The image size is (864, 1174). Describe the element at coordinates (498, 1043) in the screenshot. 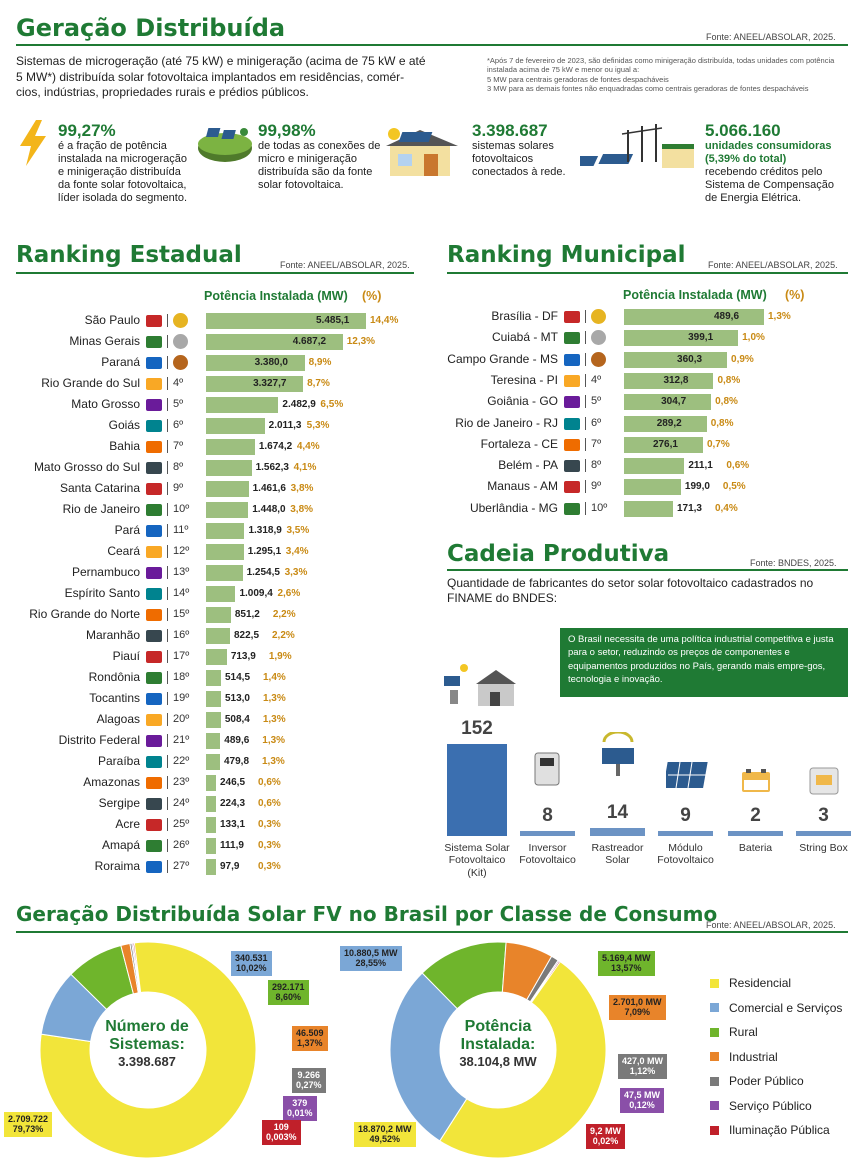

I see `donut-2-center: Potência Instalada: 38.104,8 MW` at that location.